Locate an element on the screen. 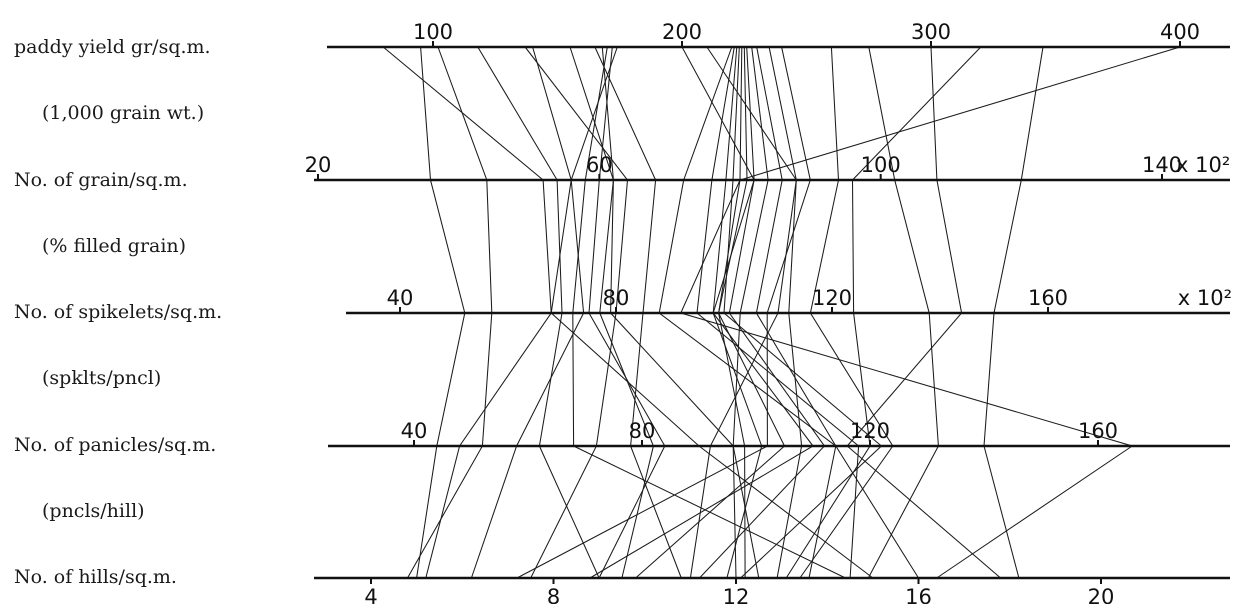 The image size is (1241, 604). axis-5-tick-label-4: 16 is located at coordinates (918, 594).